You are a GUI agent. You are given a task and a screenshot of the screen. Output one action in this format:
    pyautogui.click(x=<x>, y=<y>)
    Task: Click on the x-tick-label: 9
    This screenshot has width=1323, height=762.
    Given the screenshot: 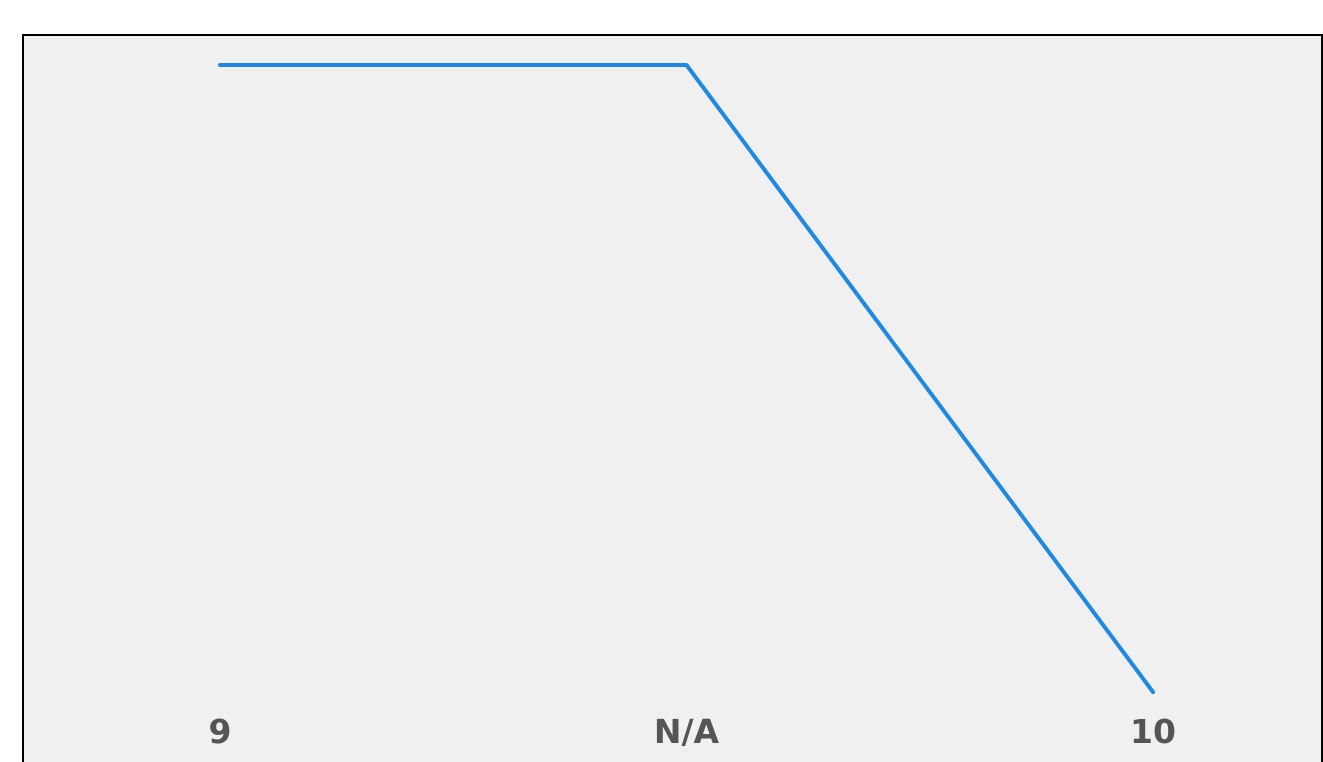 What is the action you would take?
    pyautogui.click(x=220, y=731)
    